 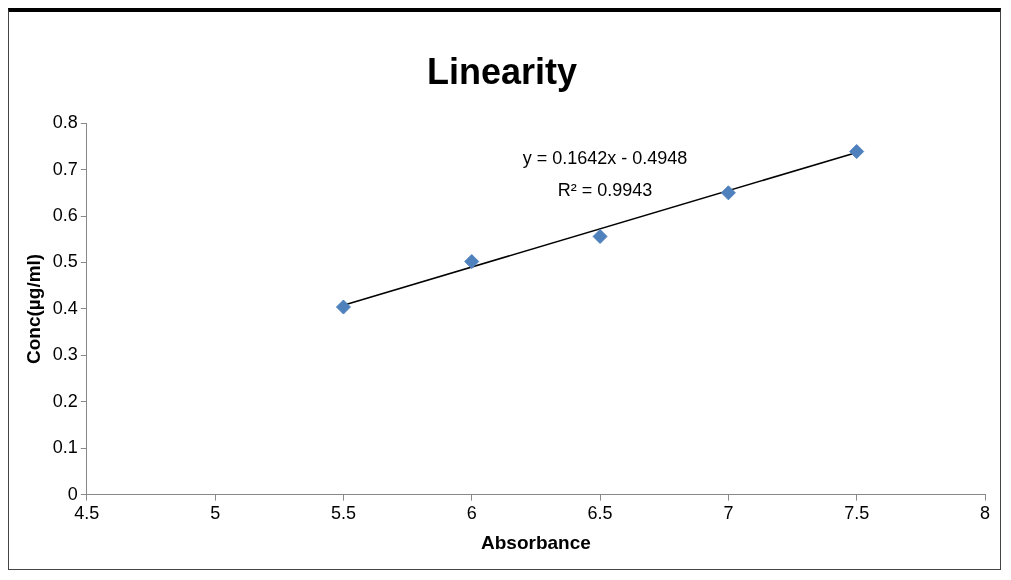 I want to click on x-tick-label: 6.5, so click(x=600, y=513).